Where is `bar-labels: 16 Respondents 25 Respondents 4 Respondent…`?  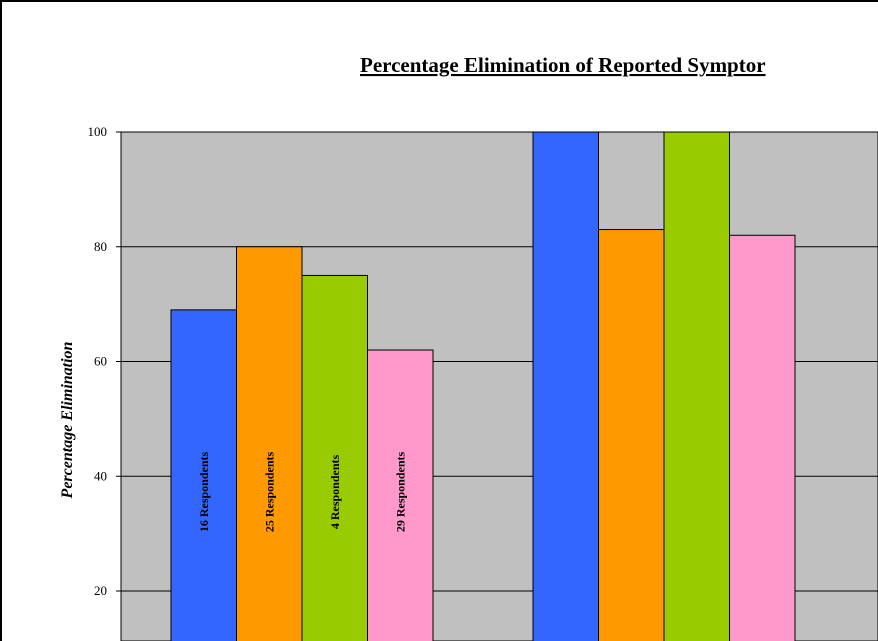 bar-labels: 16 Respondents 25 Respondents 4 Respondent… is located at coordinates (302, 492).